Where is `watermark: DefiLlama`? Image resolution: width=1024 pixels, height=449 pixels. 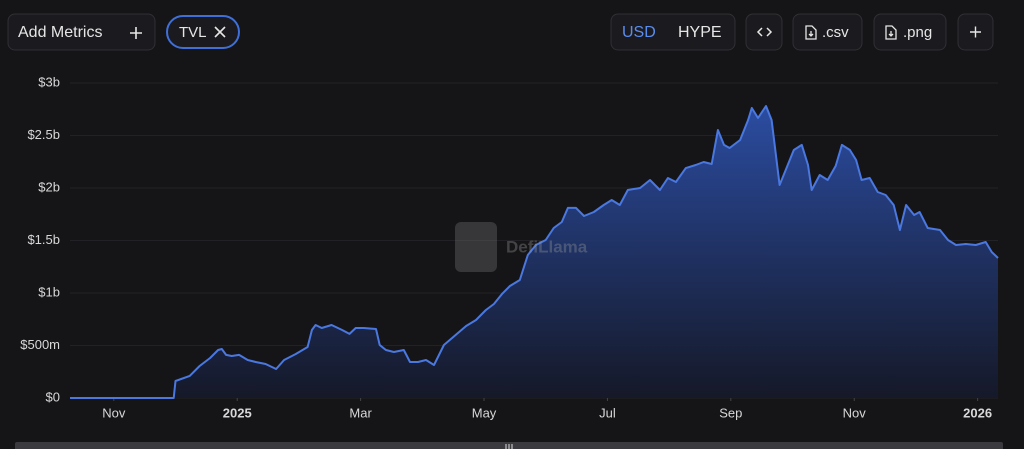 watermark: DefiLlama is located at coordinates (521, 247).